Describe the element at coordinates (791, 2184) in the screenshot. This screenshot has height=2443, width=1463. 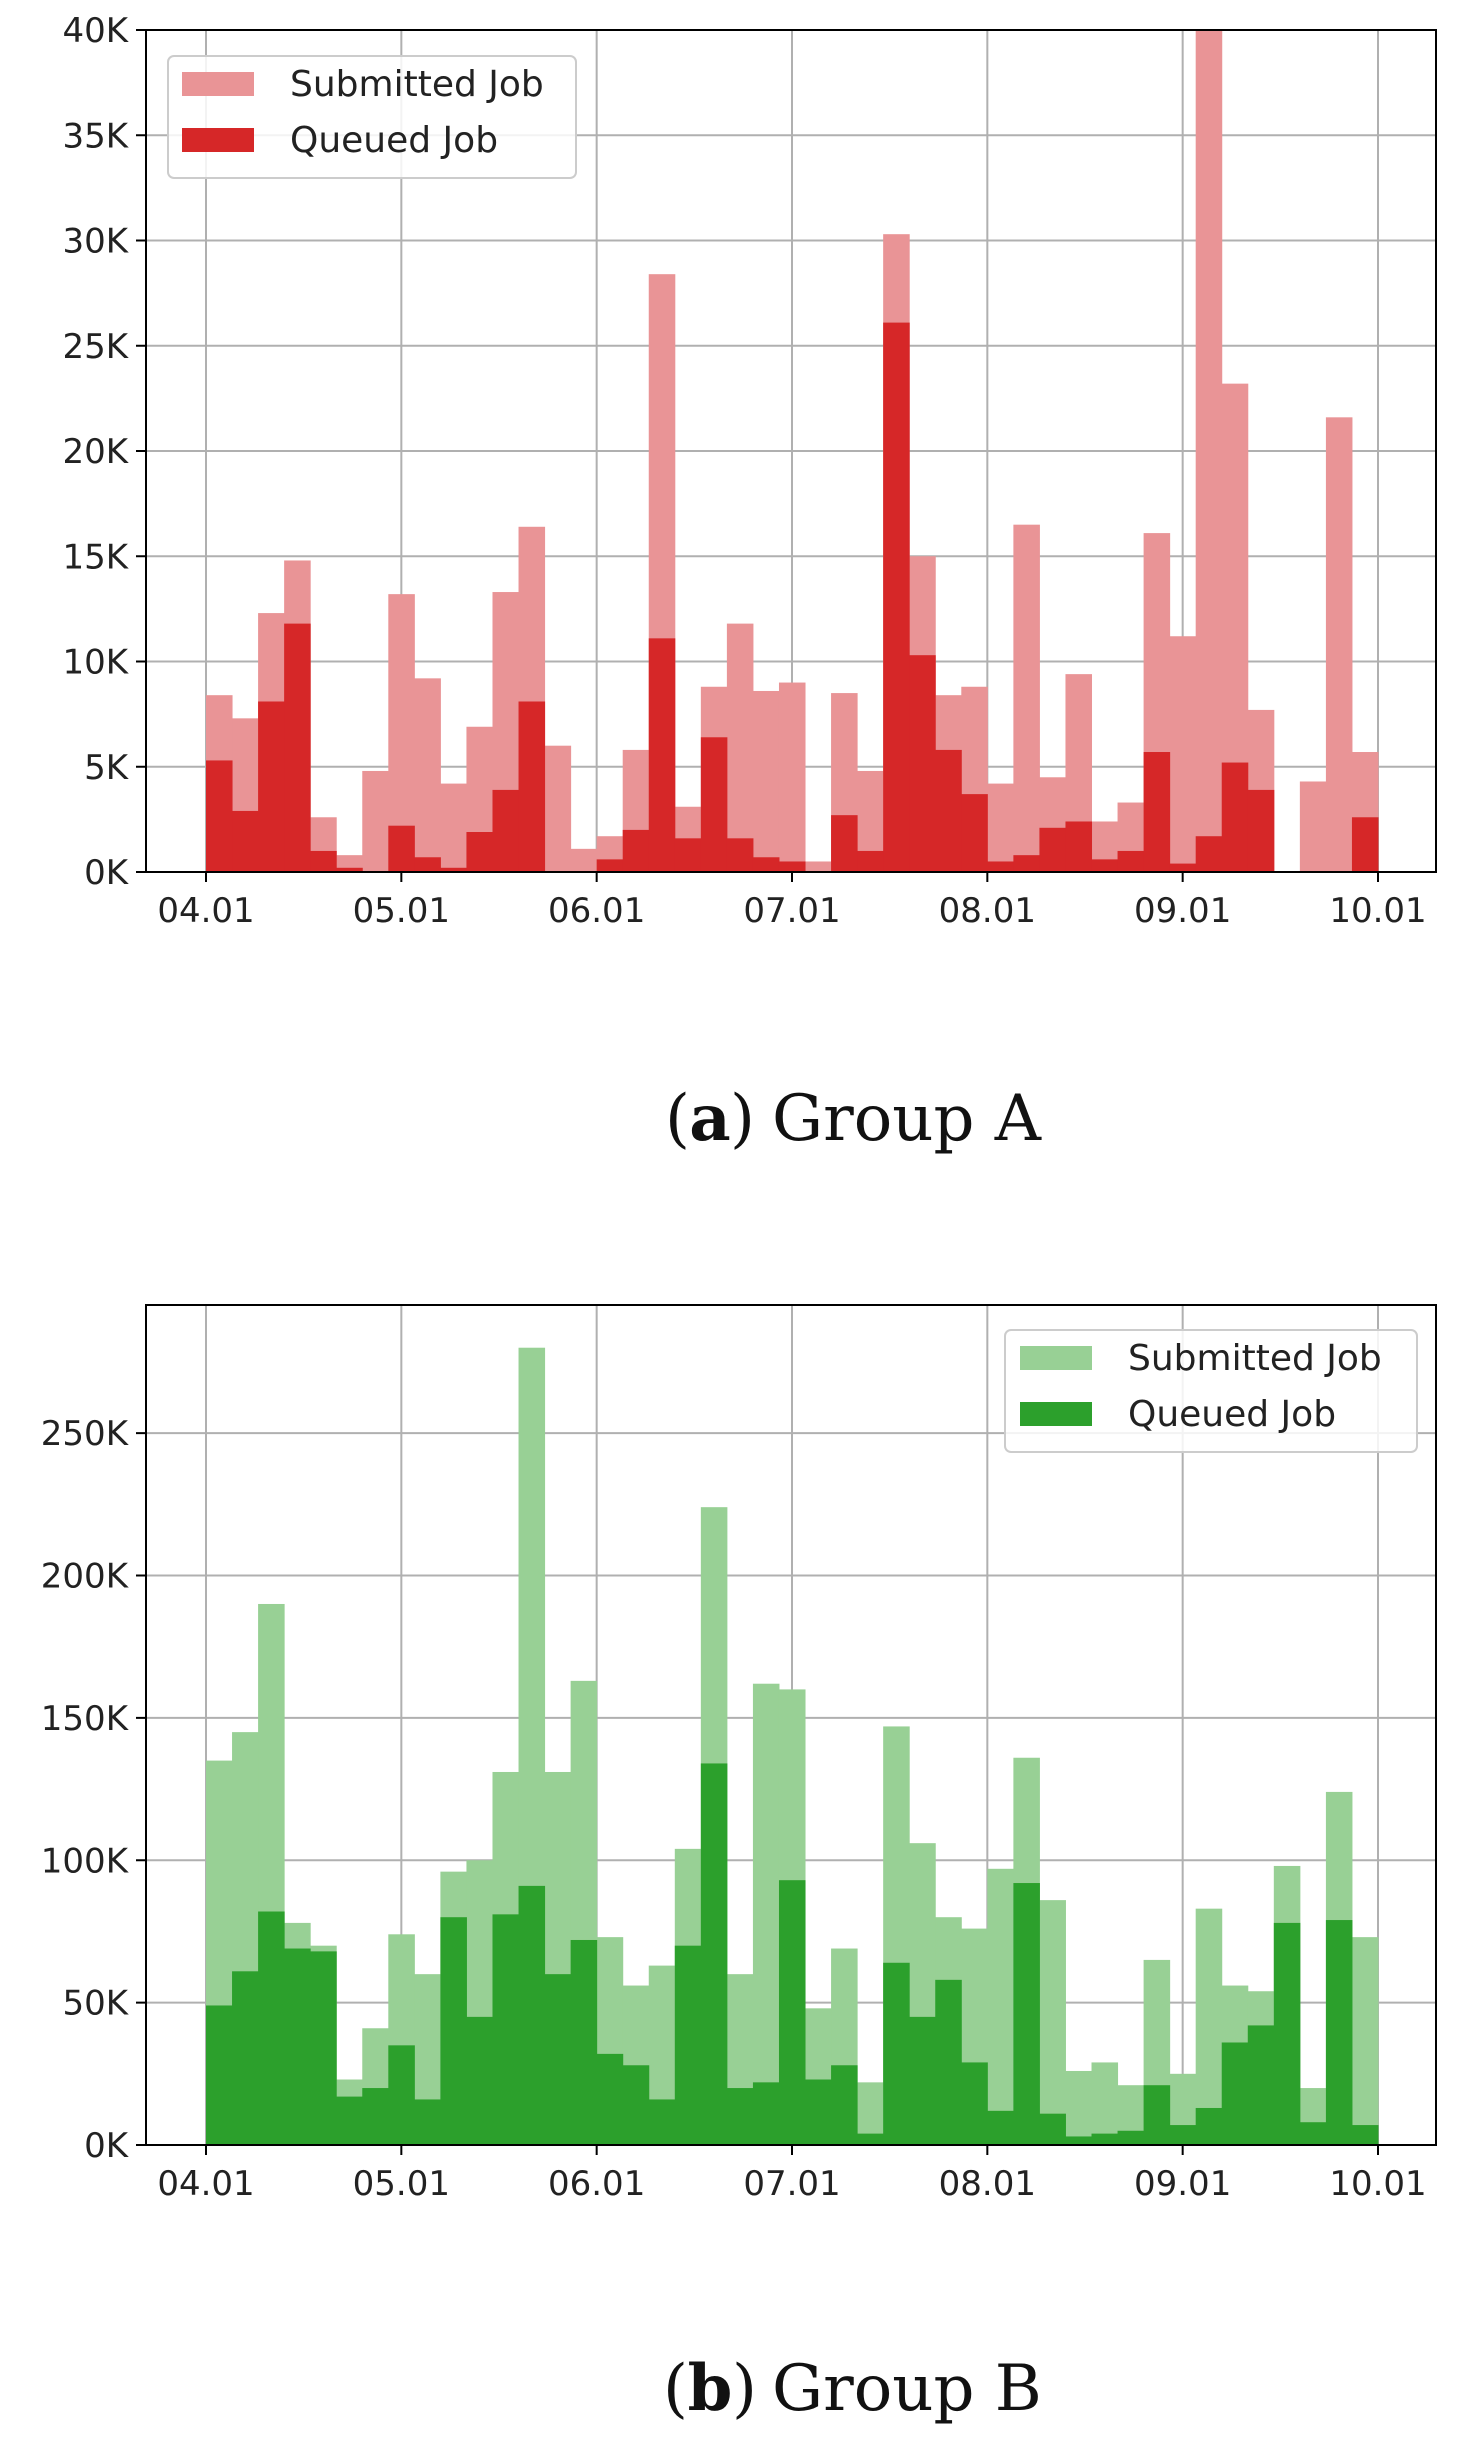
I see `x-tick-label: 07.01` at that location.